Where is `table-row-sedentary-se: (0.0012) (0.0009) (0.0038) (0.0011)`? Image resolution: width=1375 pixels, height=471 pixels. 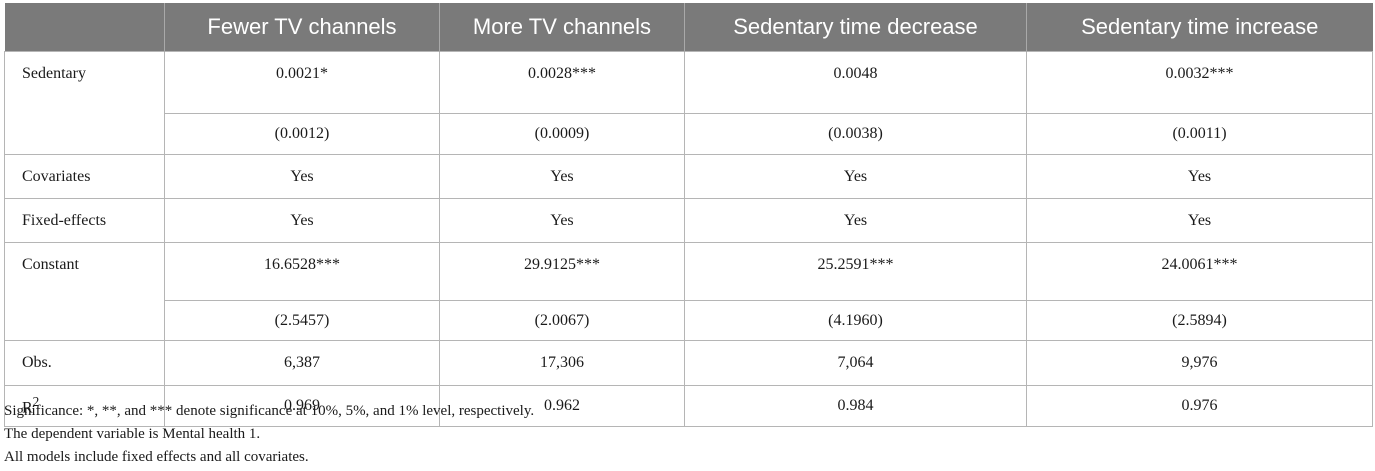
table-row-sedentary-se: (0.0012) (0.0009) (0.0038) (0.0011) is located at coordinates (689, 134).